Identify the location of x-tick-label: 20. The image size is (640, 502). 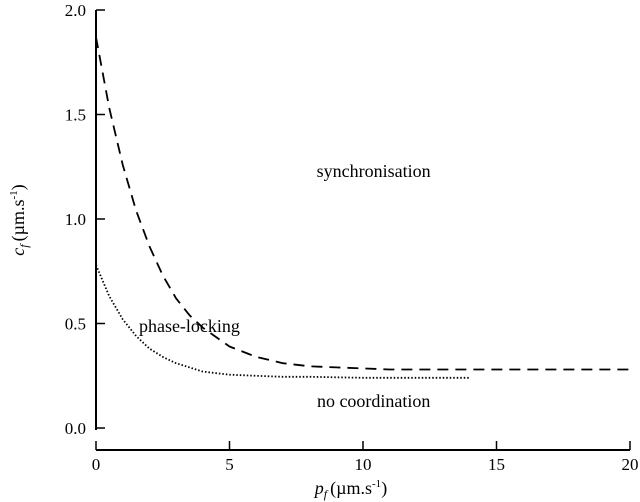
(630, 464).